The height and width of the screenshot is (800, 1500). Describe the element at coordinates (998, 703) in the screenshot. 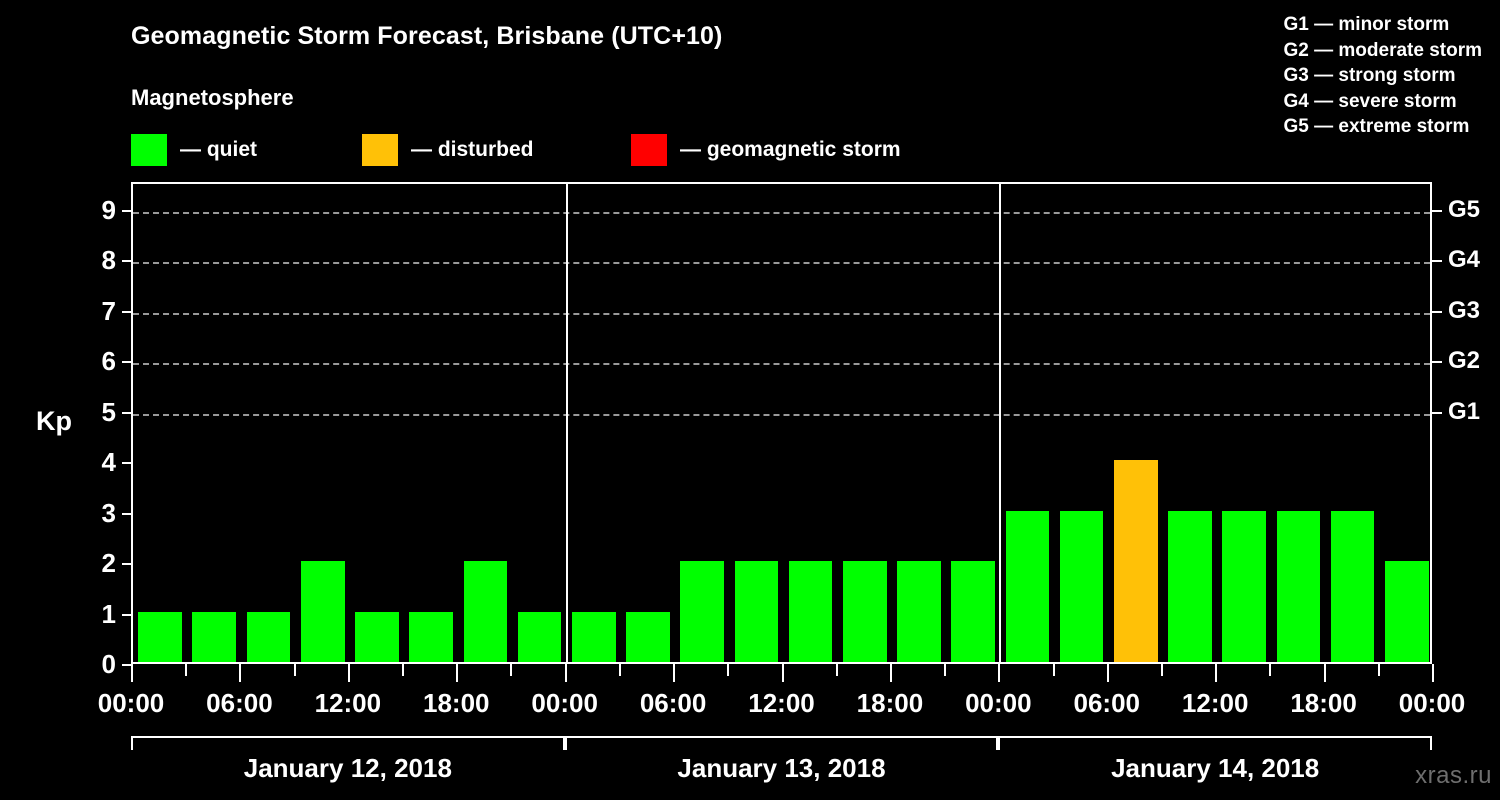

I see `x-tick-label-8: 00:00` at that location.